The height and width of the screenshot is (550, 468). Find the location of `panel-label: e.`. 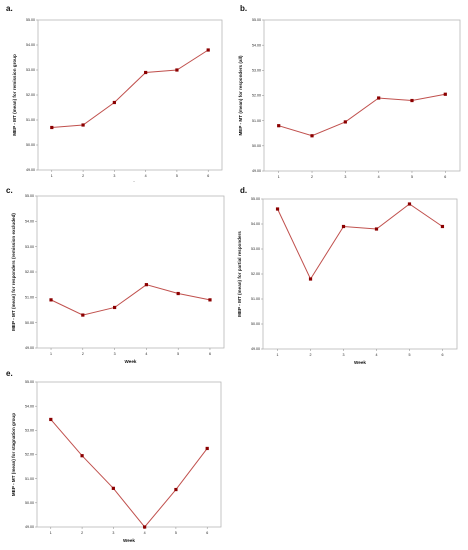

panel-label: e. is located at coordinates (9, 373).